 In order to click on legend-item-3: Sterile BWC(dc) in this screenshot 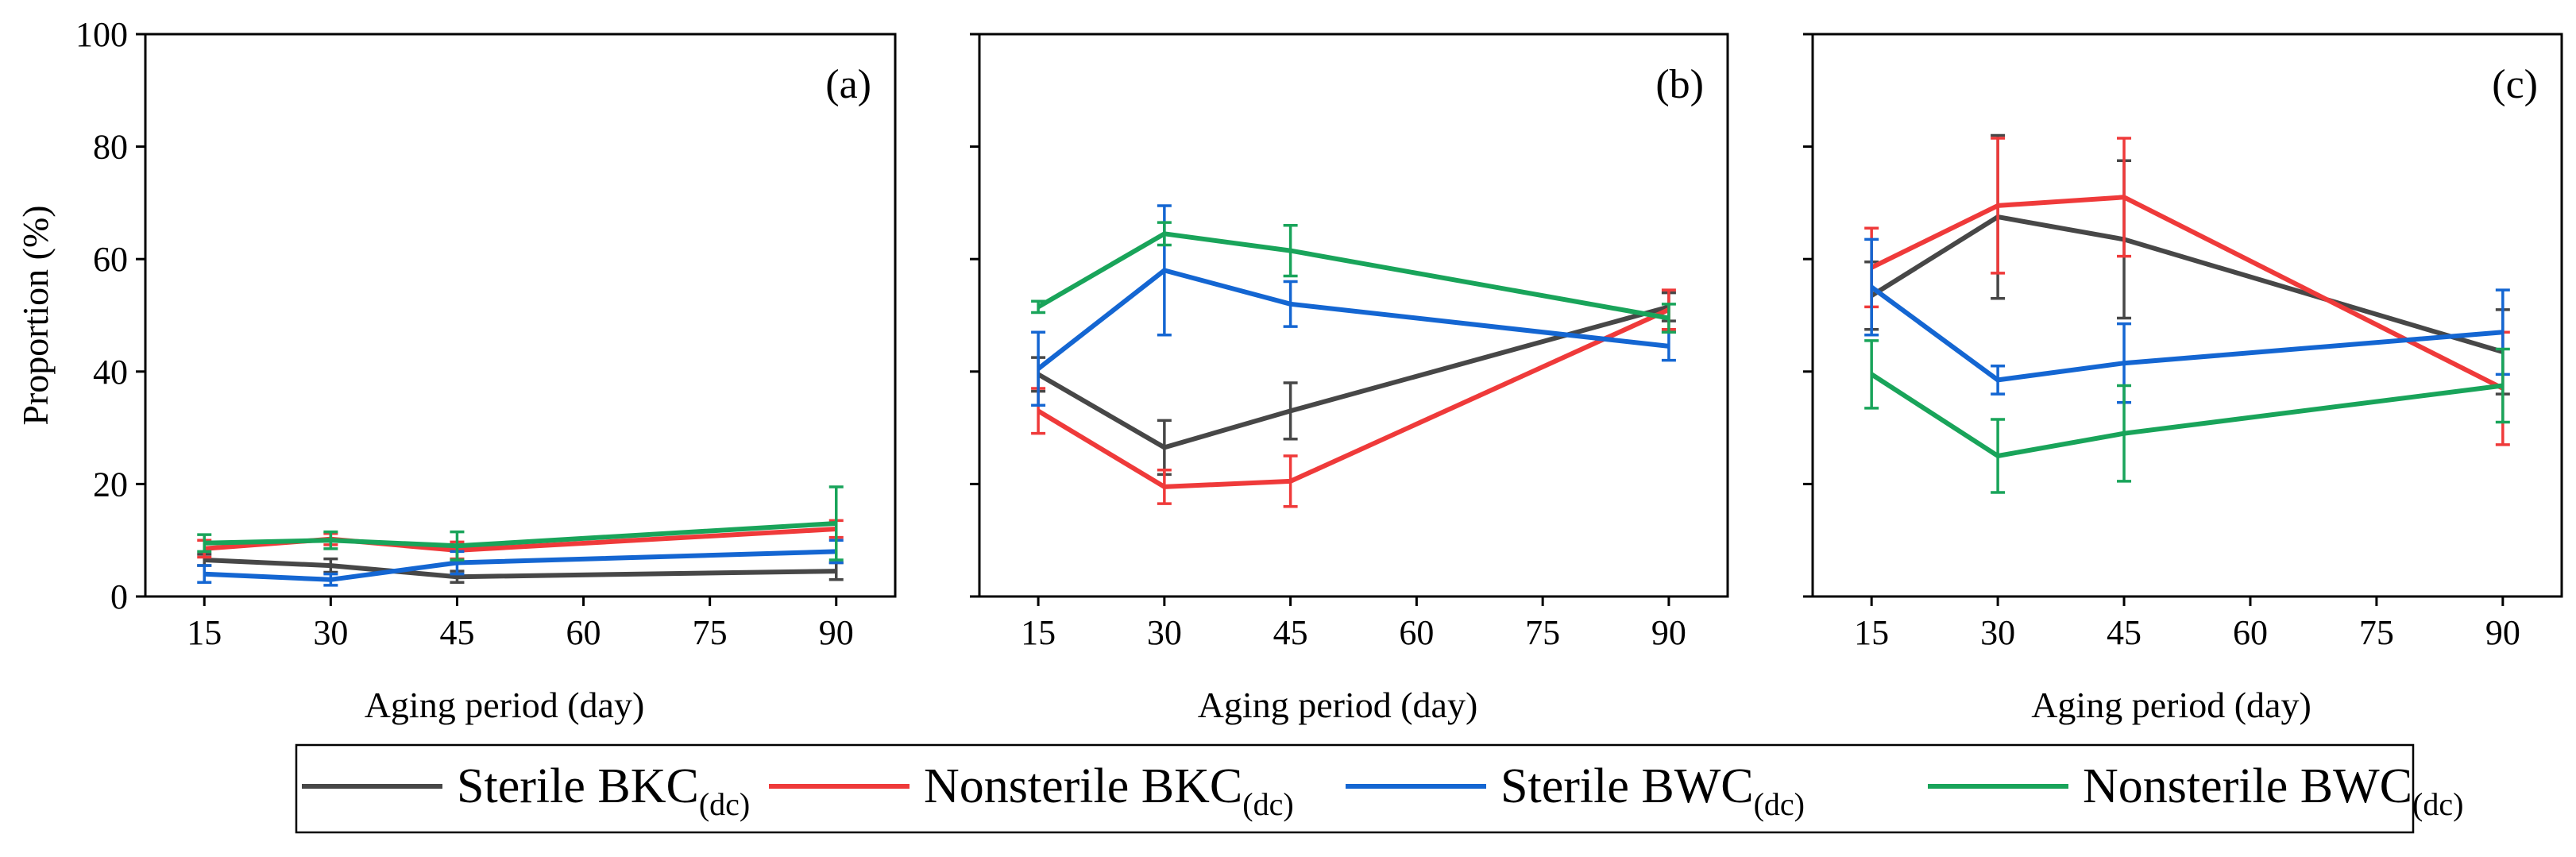, I will do `click(1575, 790)`.